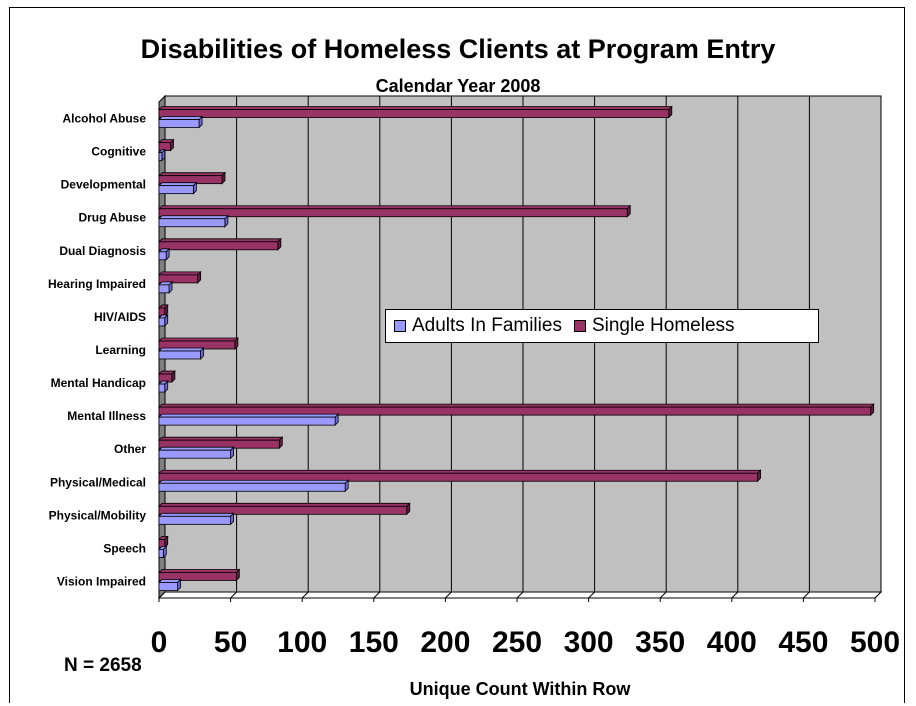 This screenshot has height=706, width=916. What do you see at coordinates (194, 454) in the screenshot?
I see `bar-adults-in-families-other` at bounding box center [194, 454].